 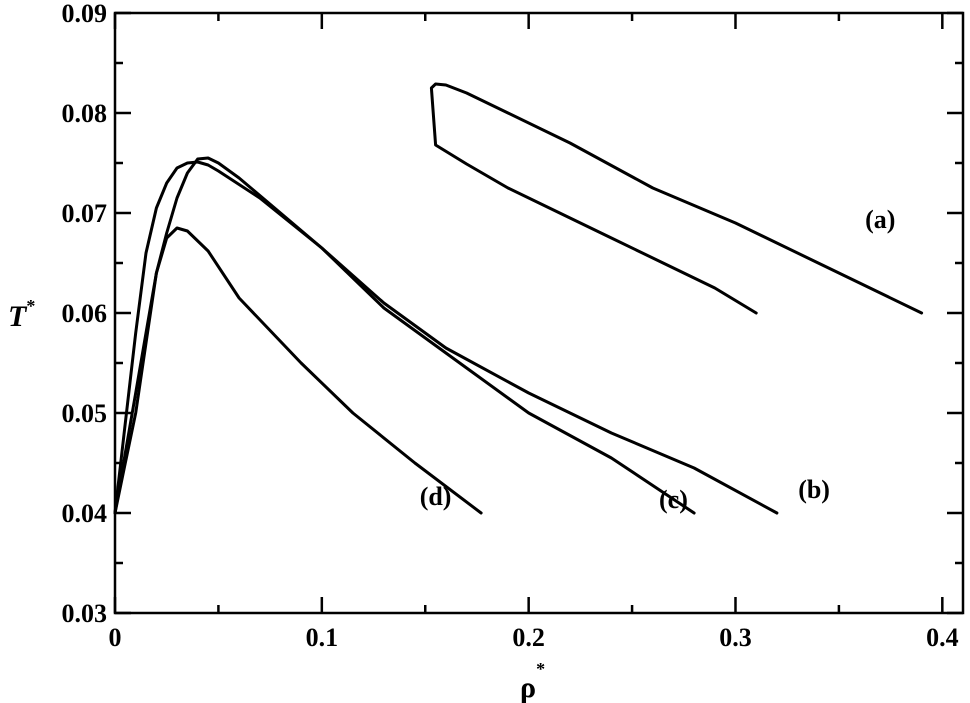 What do you see at coordinates (30, 306) in the screenshot?
I see `y-axis-label-superscript: *` at bounding box center [30, 306].